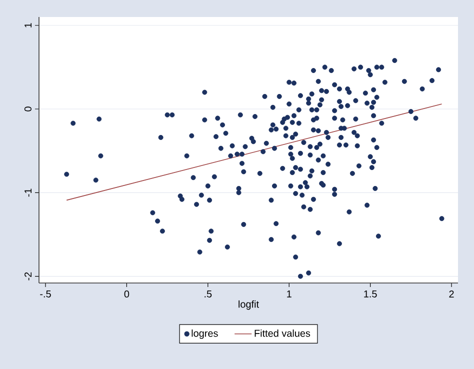 The height and width of the screenshot is (369, 474). I want to click on x-tick-label: 2, so click(451, 294).